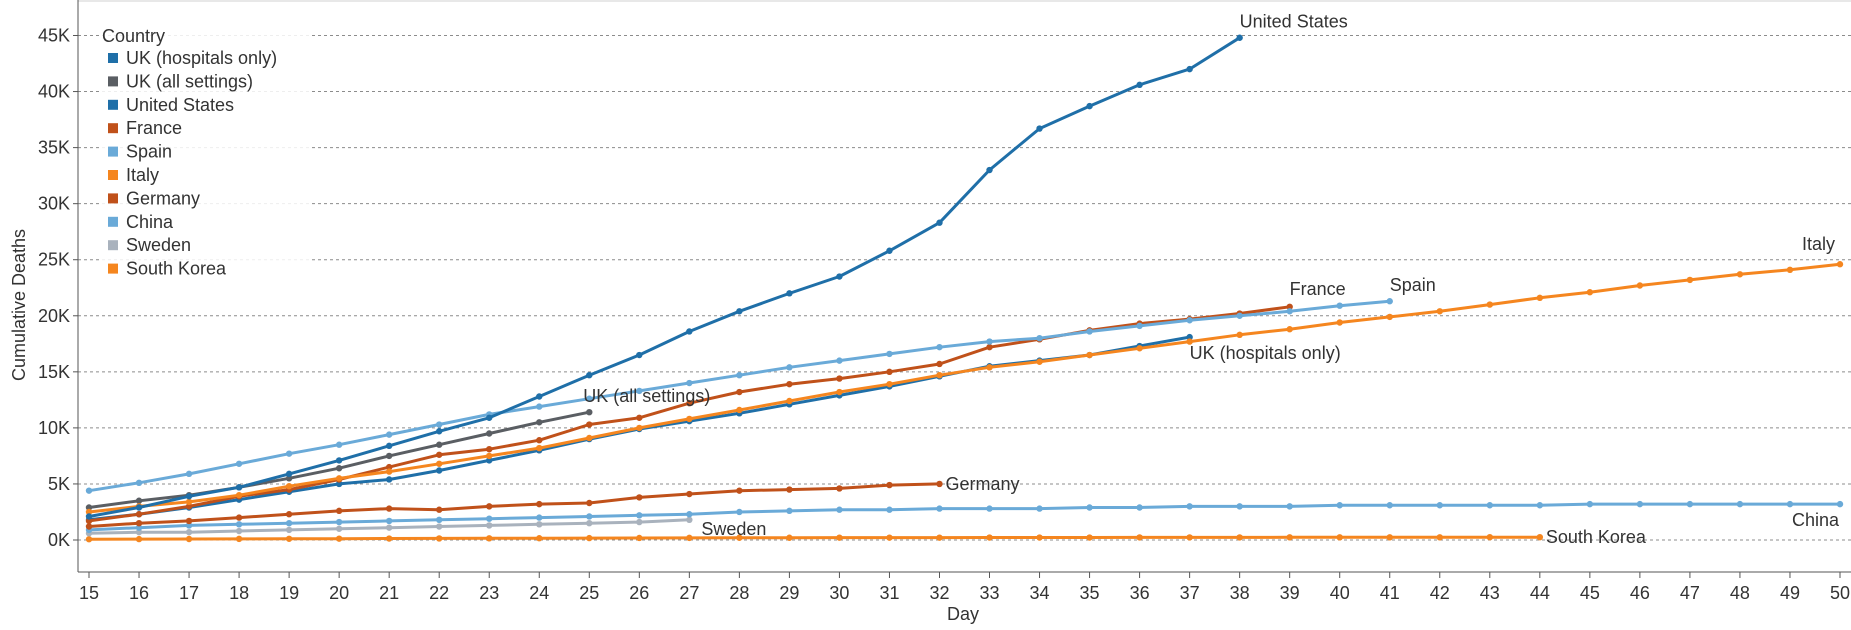  What do you see at coordinates (163, 198) in the screenshot?
I see `legend-item-label: Germany` at bounding box center [163, 198].